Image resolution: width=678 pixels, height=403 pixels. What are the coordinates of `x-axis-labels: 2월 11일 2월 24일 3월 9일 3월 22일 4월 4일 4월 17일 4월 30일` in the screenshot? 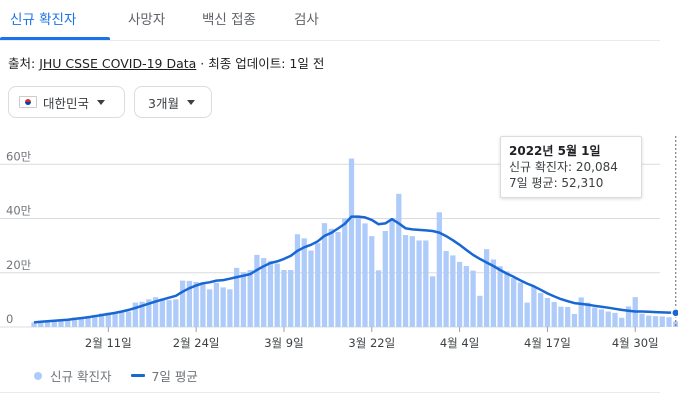 It's located at (372, 338).